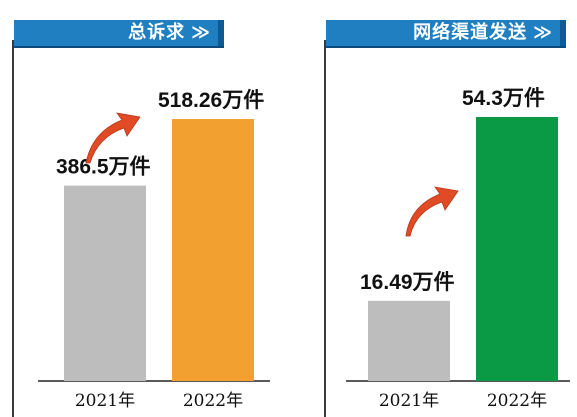 The width and height of the screenshot is (577, 417). I want to click on value-label: 386.5万件, so click(103, 167).